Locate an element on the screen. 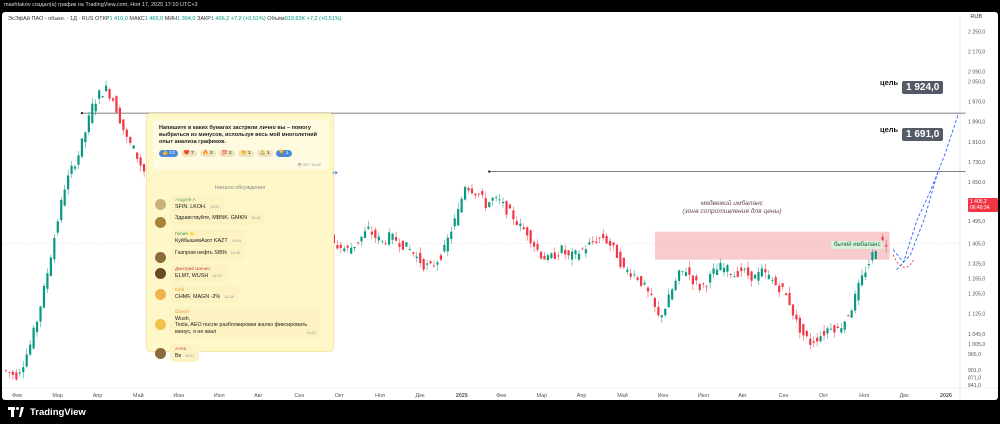  close-label: ЗАКР is located at coordinates (204, 19).